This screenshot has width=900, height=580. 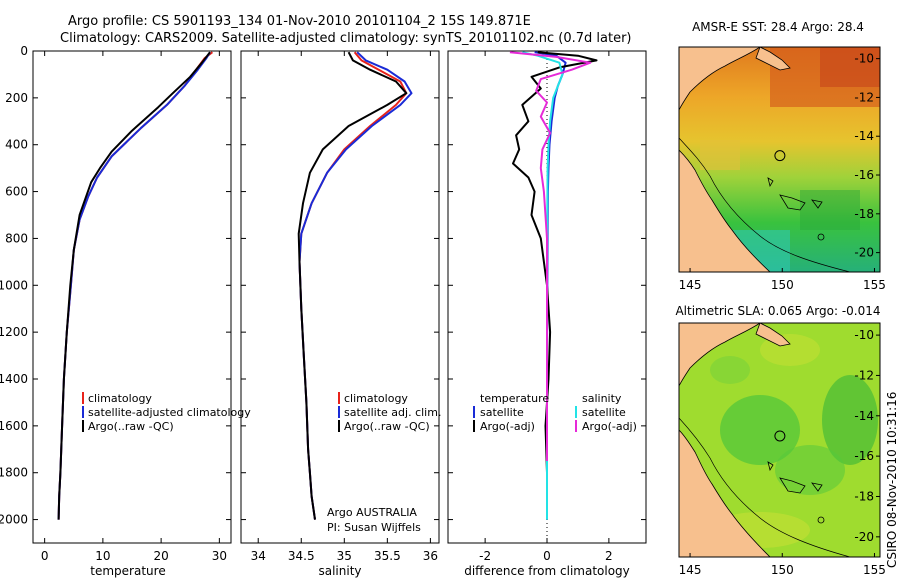 What do you see at coordinates (778, 27) in the screenshot?
I see `sst-map-title: AMSR-E SST: 28.4 Argo: 28.4` at bounding box center [778, 27].